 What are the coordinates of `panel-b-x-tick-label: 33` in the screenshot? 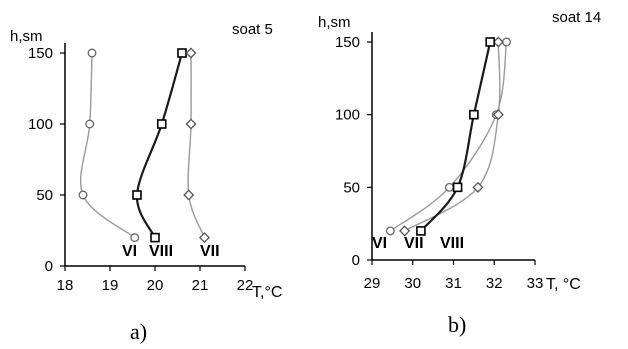 It's located at (535, 283).